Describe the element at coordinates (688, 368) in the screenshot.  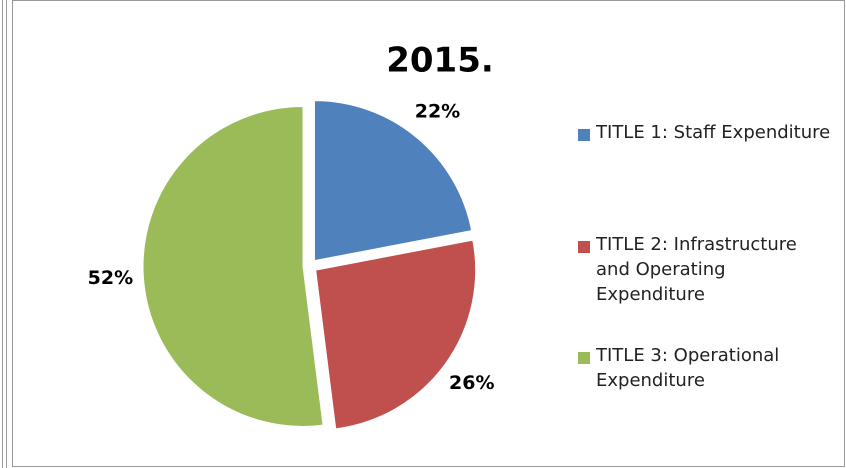
I see `legend-label: TITLE 3: Operational Expenditure` at that location.